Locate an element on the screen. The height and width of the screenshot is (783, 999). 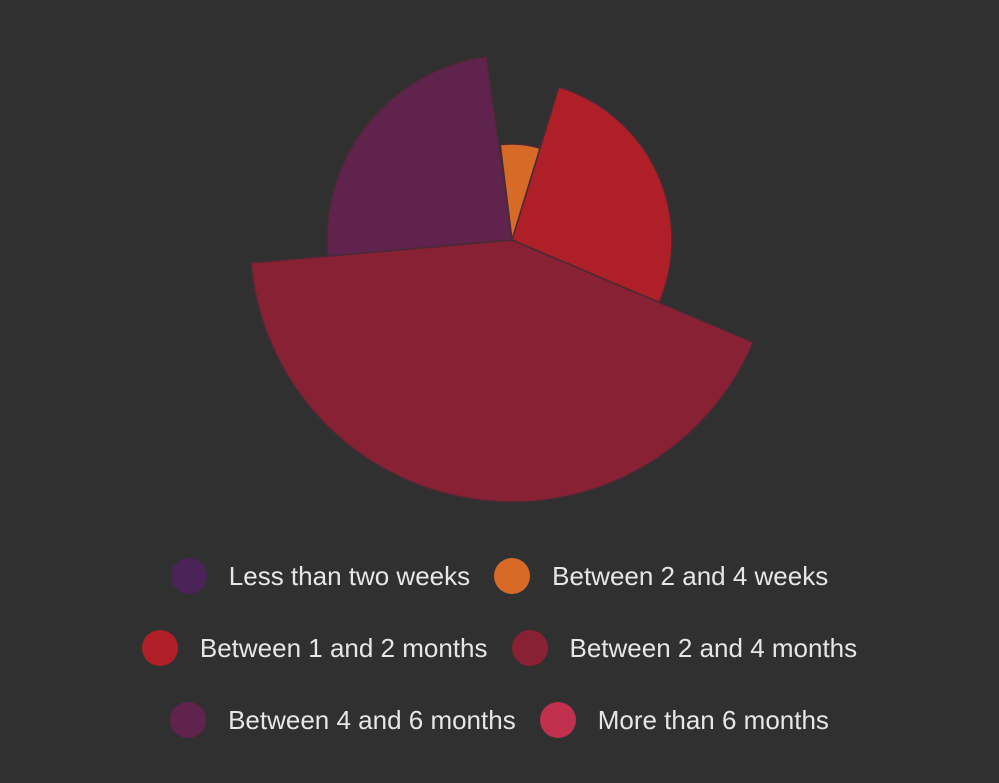
legend-label: Less than two weeks is located at coordinates (349, 575).